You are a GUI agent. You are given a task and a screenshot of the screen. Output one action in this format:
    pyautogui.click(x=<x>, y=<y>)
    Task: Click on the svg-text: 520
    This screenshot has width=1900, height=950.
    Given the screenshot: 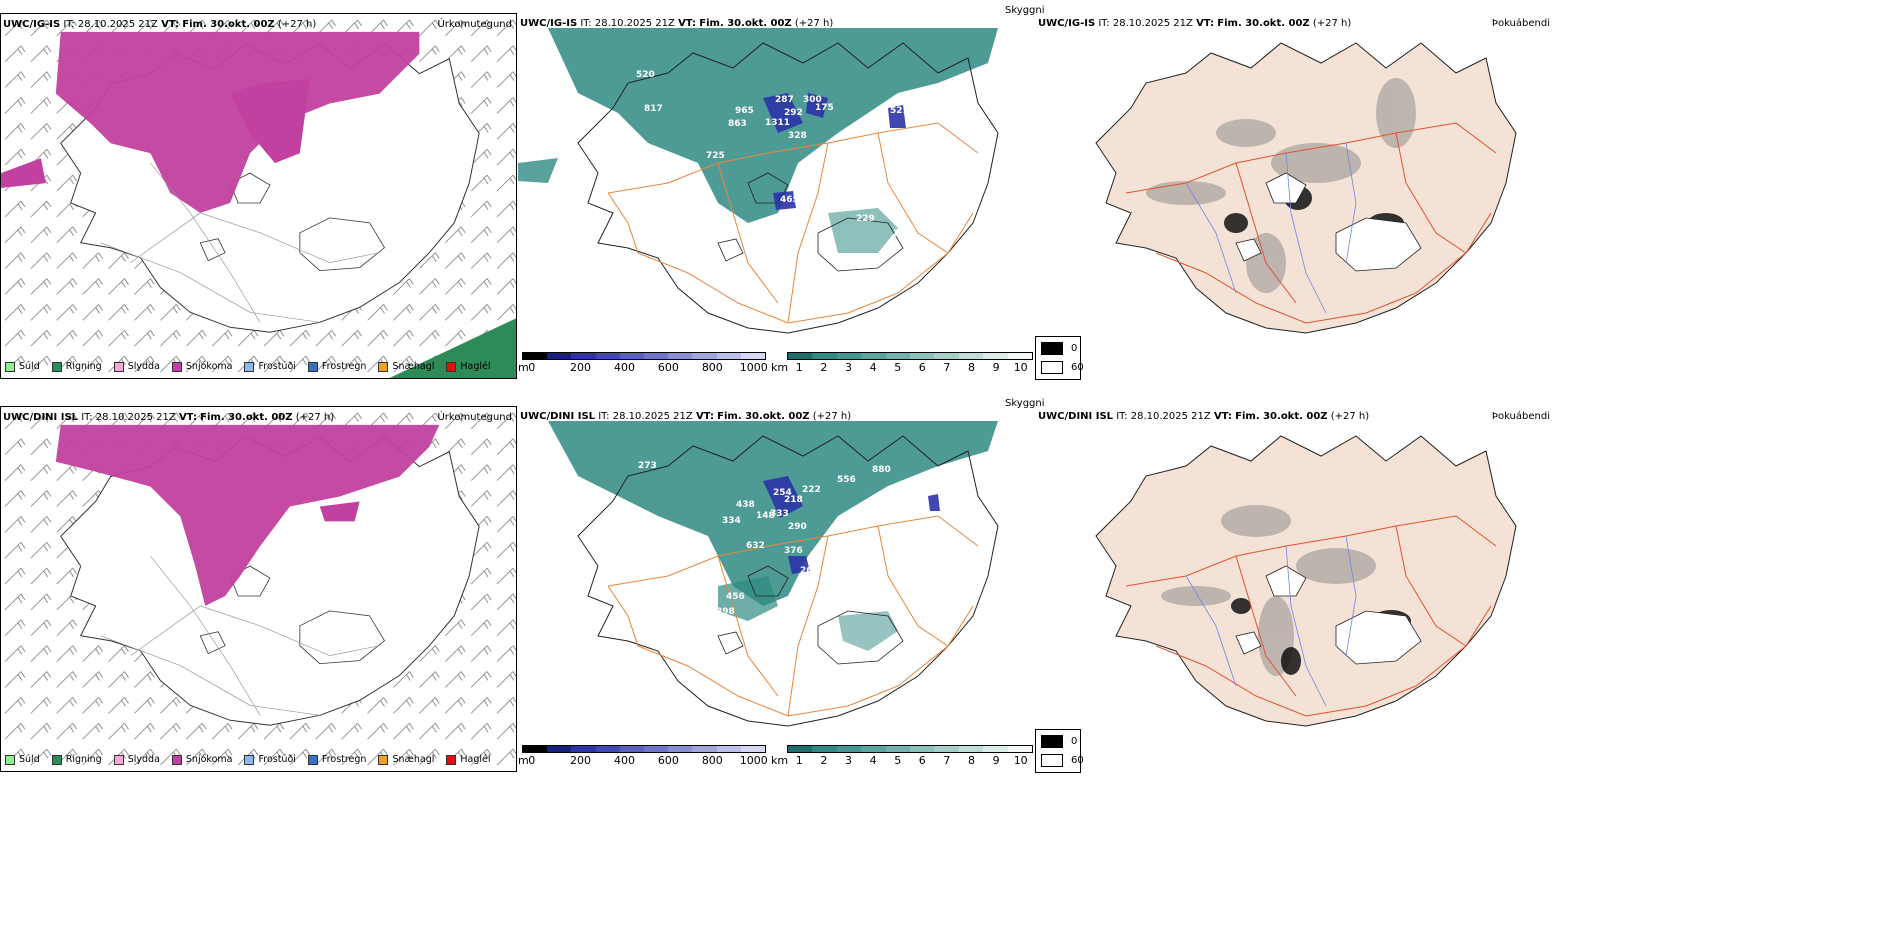 What is the action you would take?
    pyautogui.click(x=645, y=75)
    